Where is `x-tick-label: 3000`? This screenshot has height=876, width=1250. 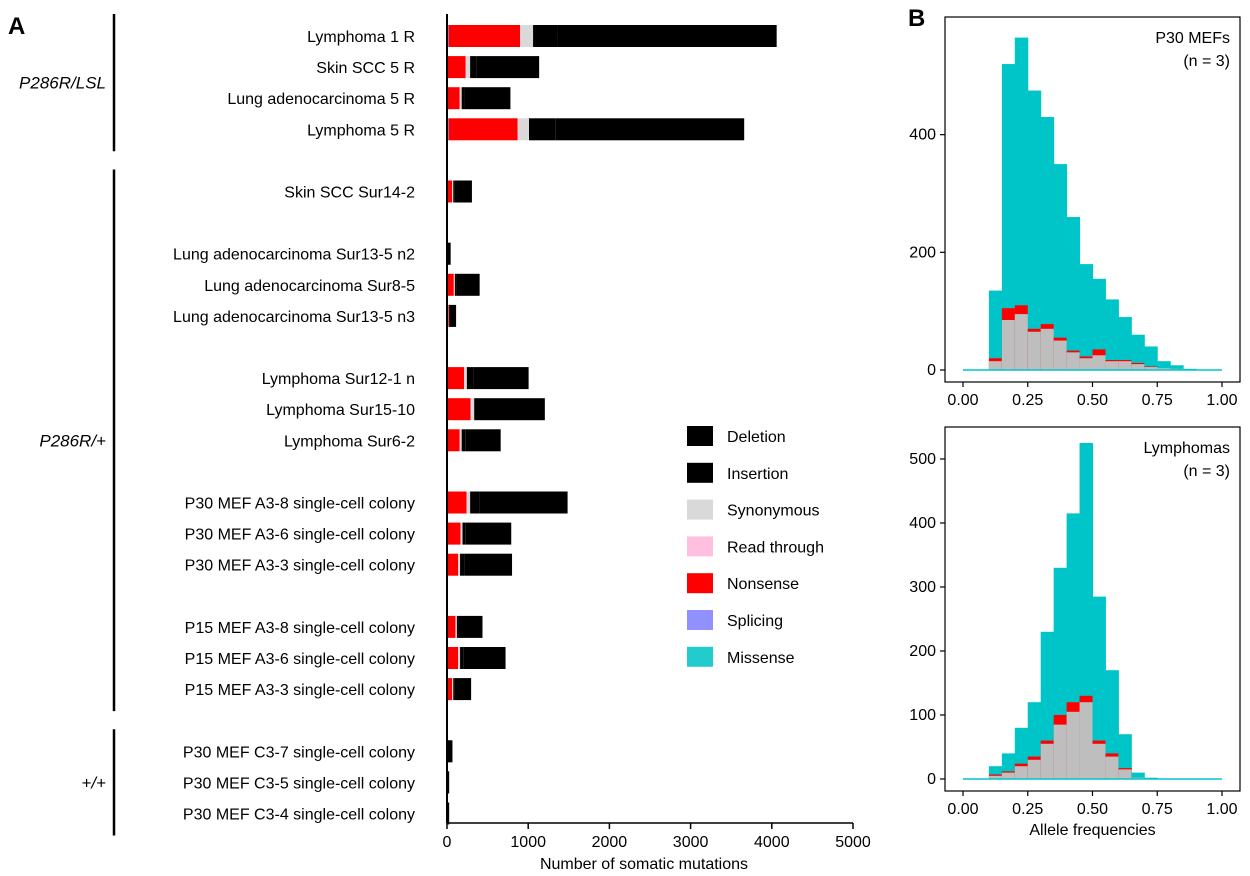 x-tick-label: 3000 is located at coordinates (691, 842).